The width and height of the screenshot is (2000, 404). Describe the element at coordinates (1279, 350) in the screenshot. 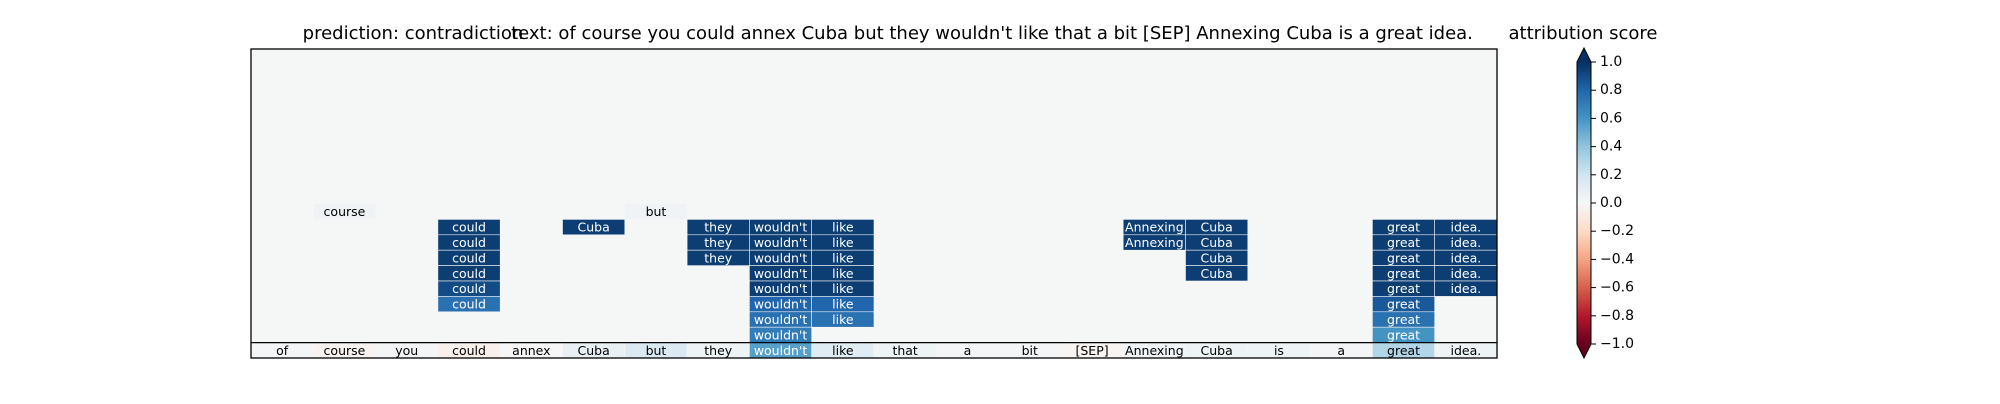

I see `token-label: is` at that location.